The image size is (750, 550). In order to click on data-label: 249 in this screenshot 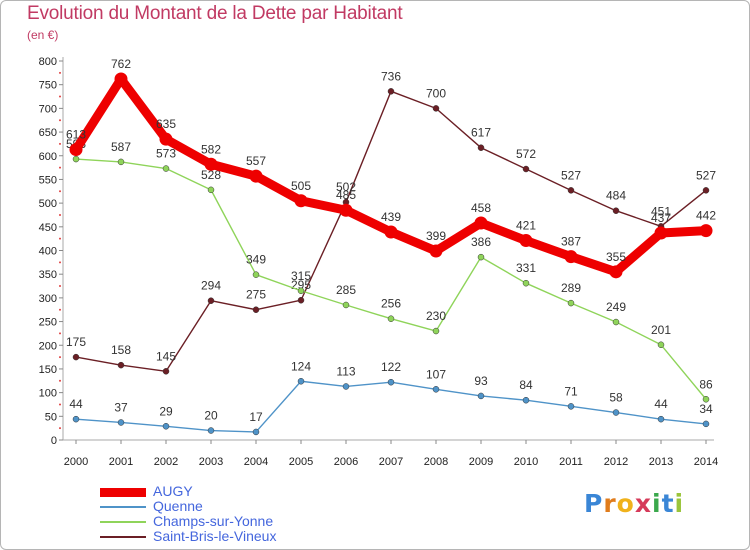, I will do `click(616, 307)`.